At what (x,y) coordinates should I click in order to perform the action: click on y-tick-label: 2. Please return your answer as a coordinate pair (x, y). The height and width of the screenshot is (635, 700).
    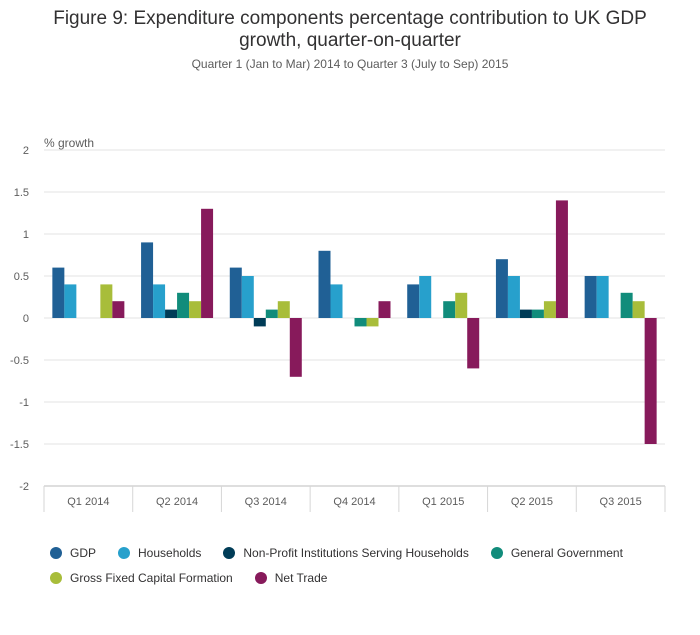
    Looking at the image, I should click on (26, 151).